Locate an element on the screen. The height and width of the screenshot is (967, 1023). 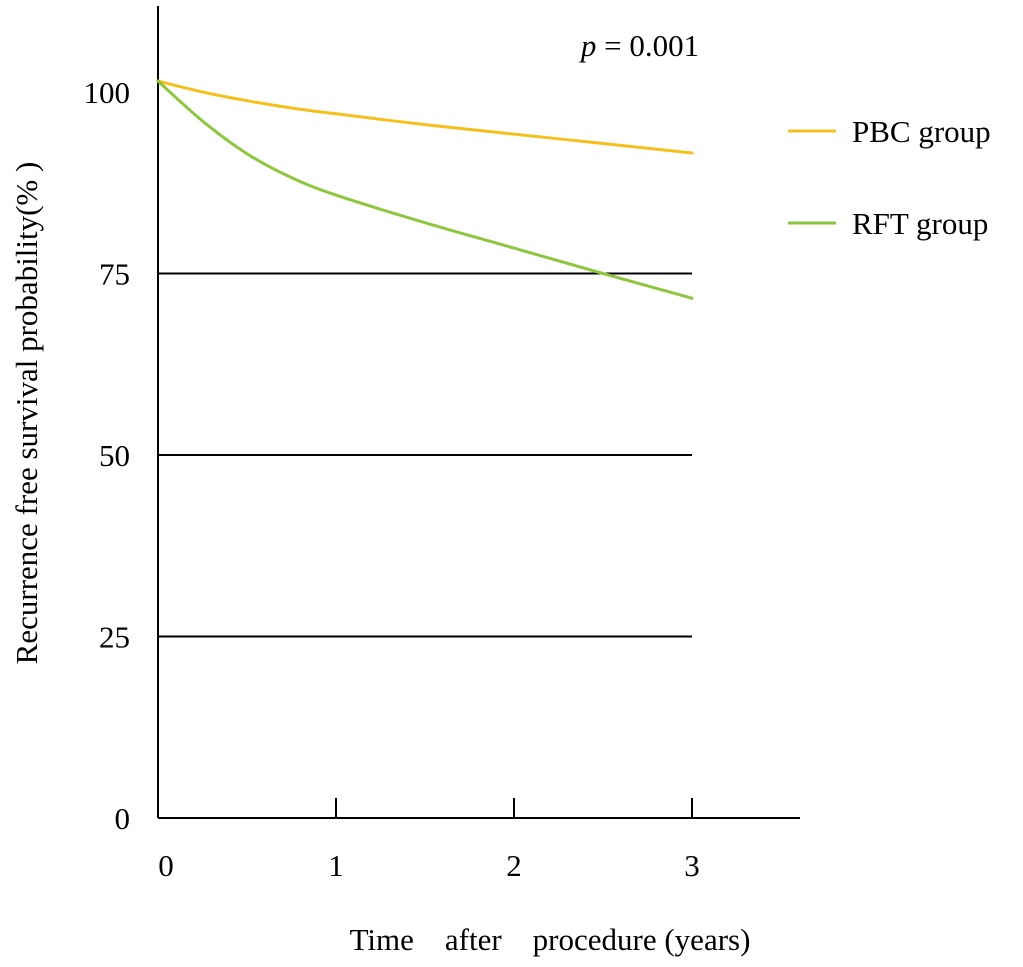
x-tick-label-1: 1 is located at coordinates (336, 865).